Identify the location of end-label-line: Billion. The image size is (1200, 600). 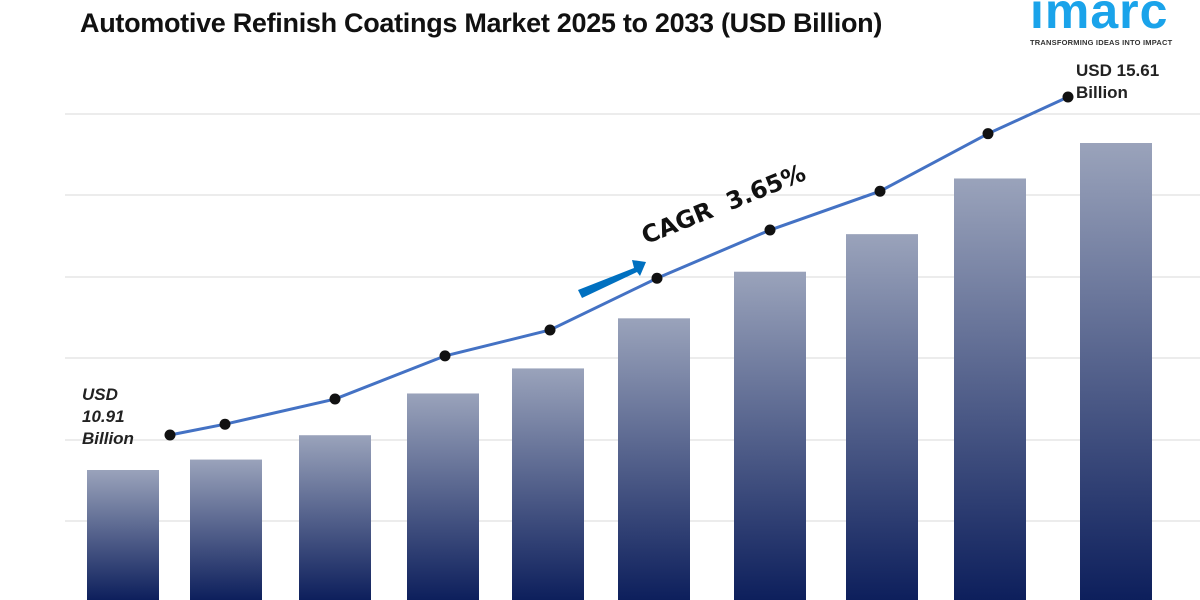
(1102, 92).